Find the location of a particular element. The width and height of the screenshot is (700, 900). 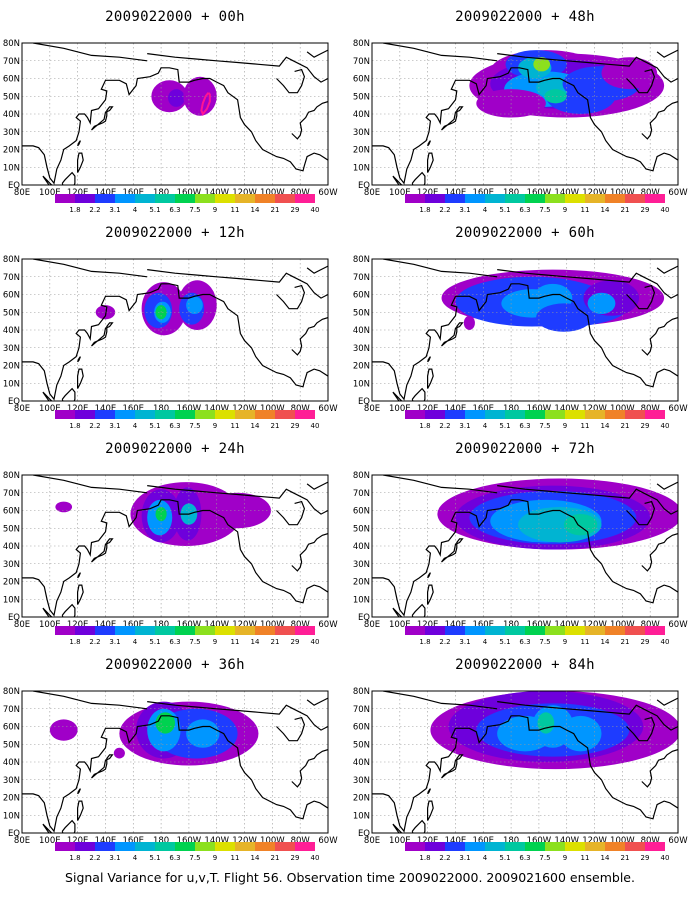

lon-label: 100E is located at coordinates (50, 841).